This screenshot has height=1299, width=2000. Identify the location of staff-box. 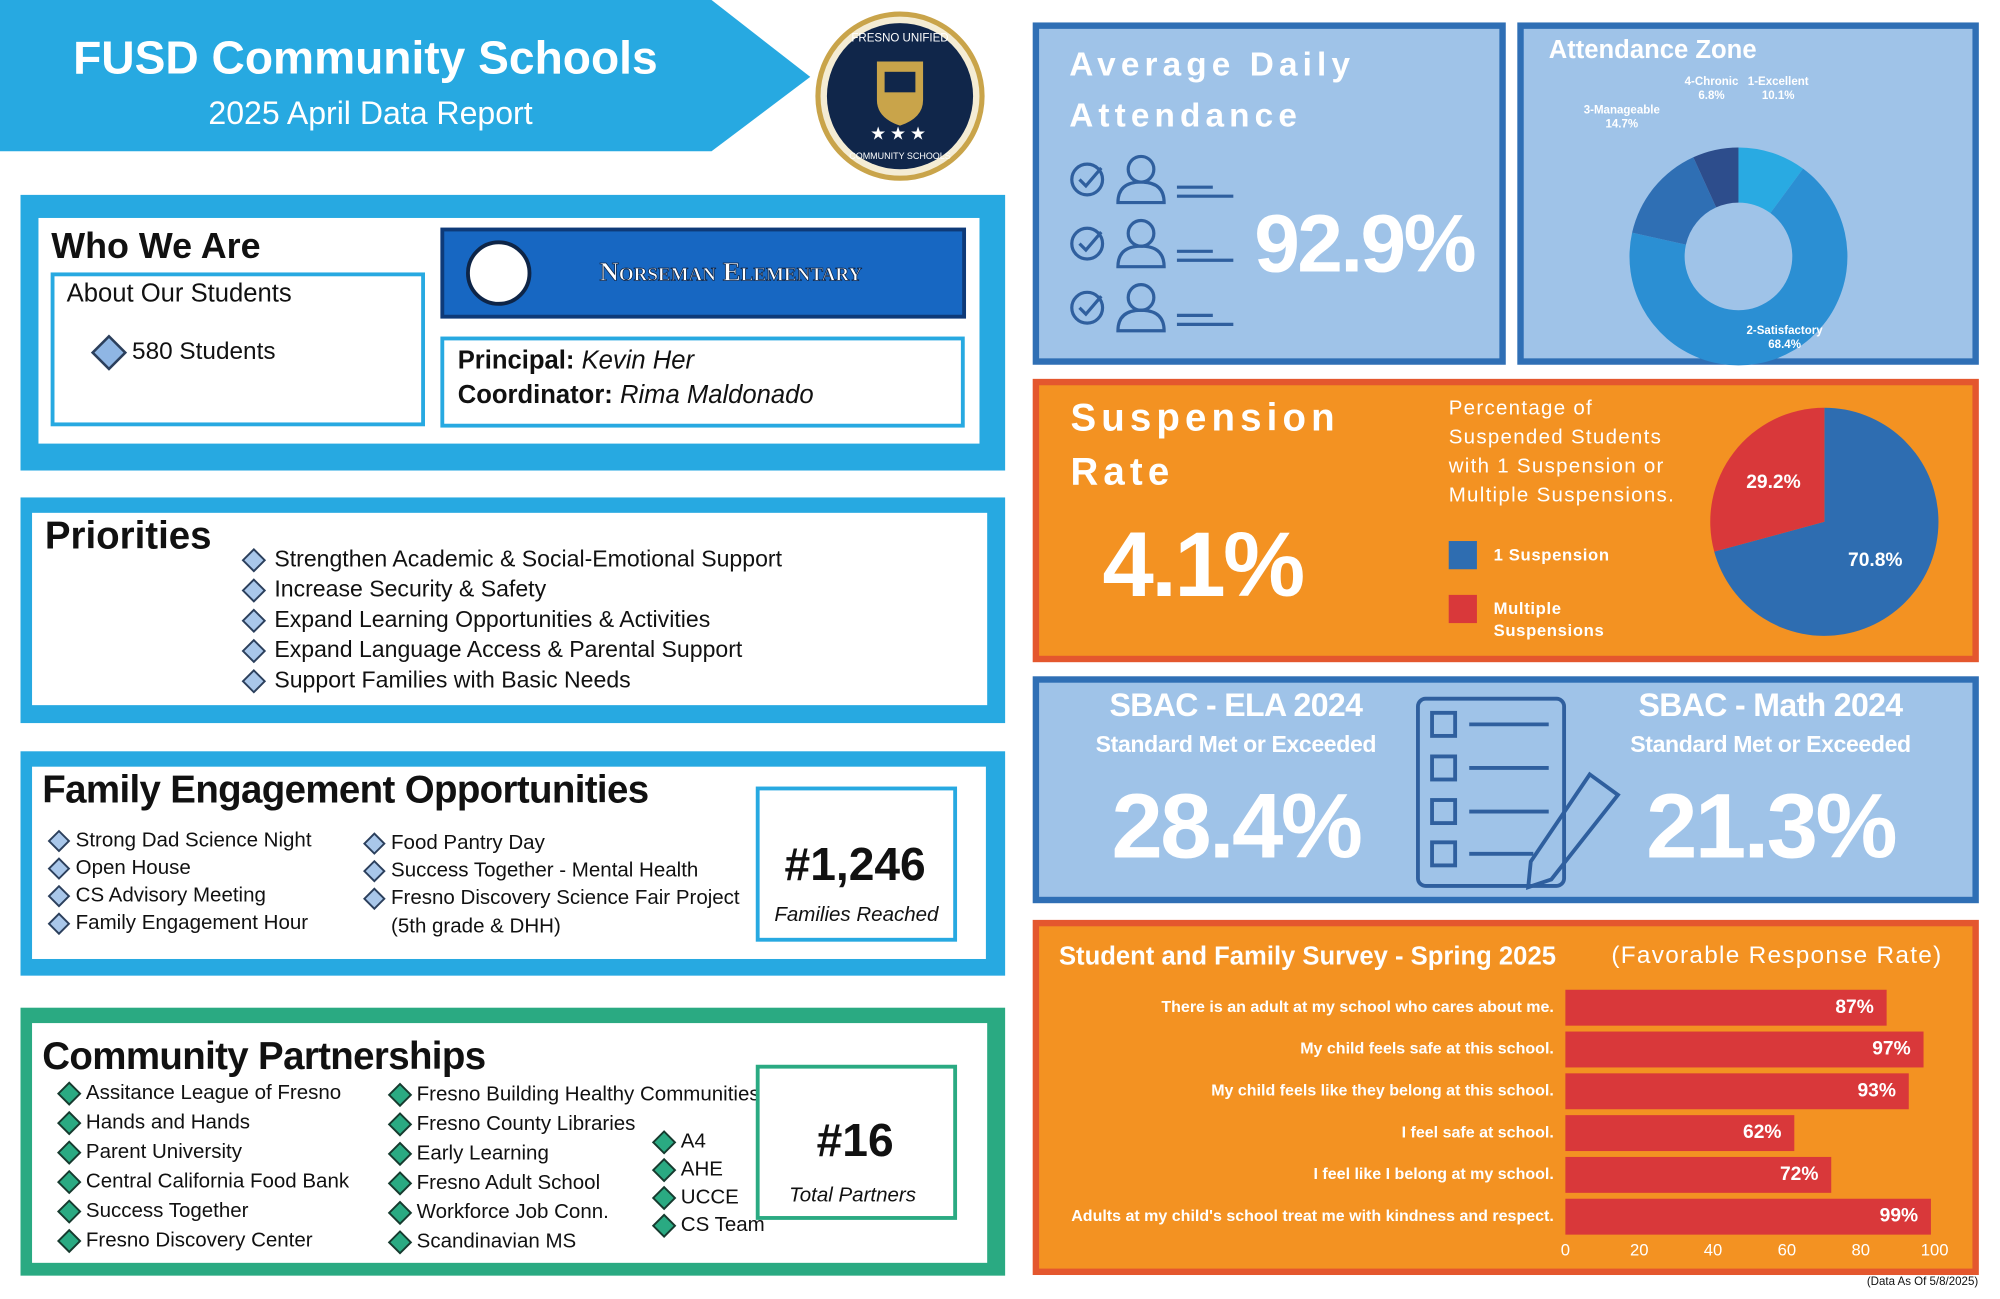
(702, 382).